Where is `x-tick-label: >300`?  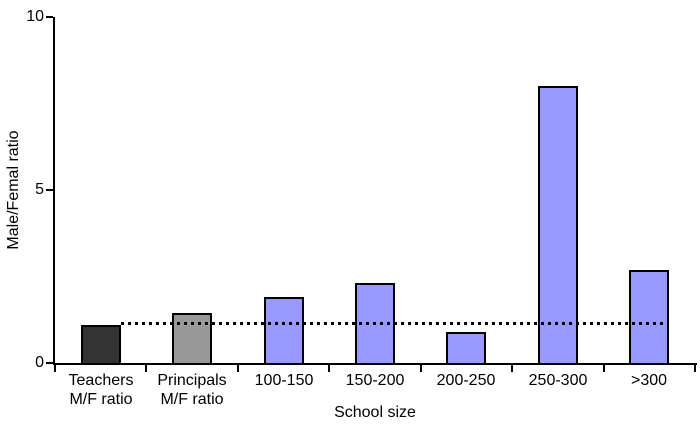 x-tick-label: >300 is located at coordinates (646, 380).